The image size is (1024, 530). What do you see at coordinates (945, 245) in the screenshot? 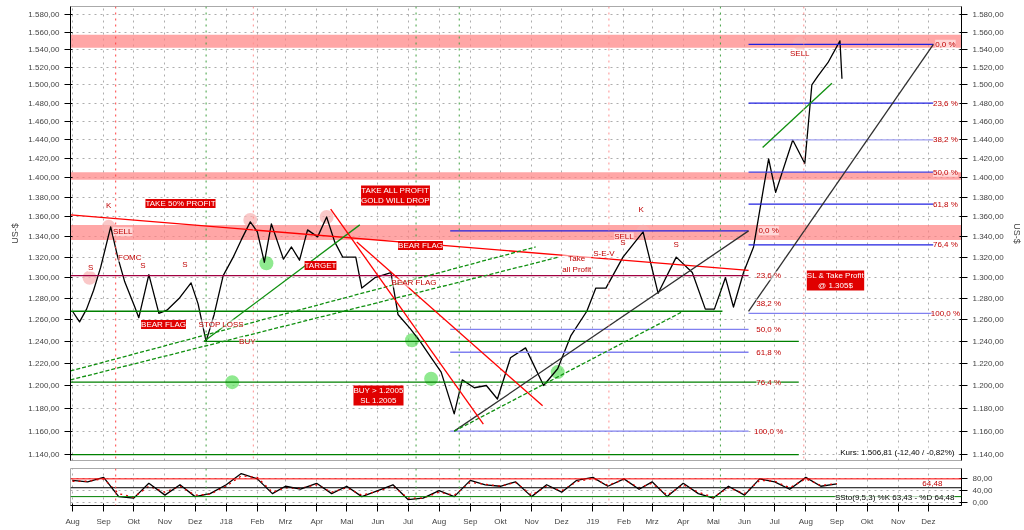
I see `annotation: 76,4 %` at bounding box center [945, 245].